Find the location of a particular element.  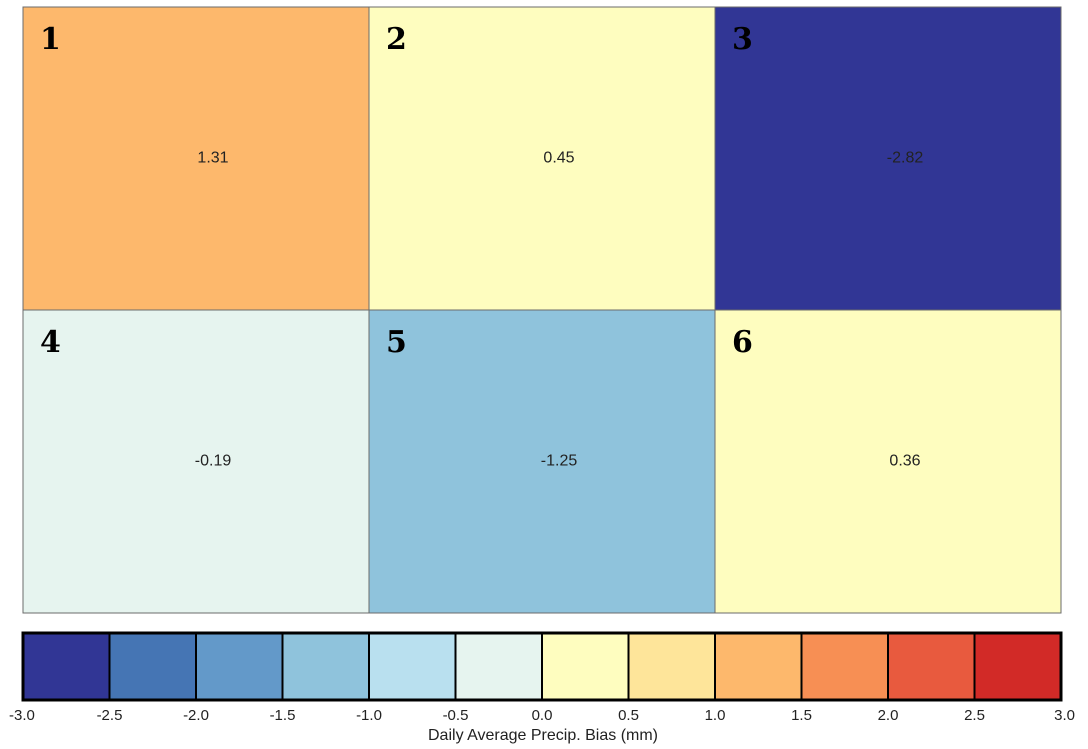

colorbar-tick-label: 1.0 is located at coordinates (715, 715).